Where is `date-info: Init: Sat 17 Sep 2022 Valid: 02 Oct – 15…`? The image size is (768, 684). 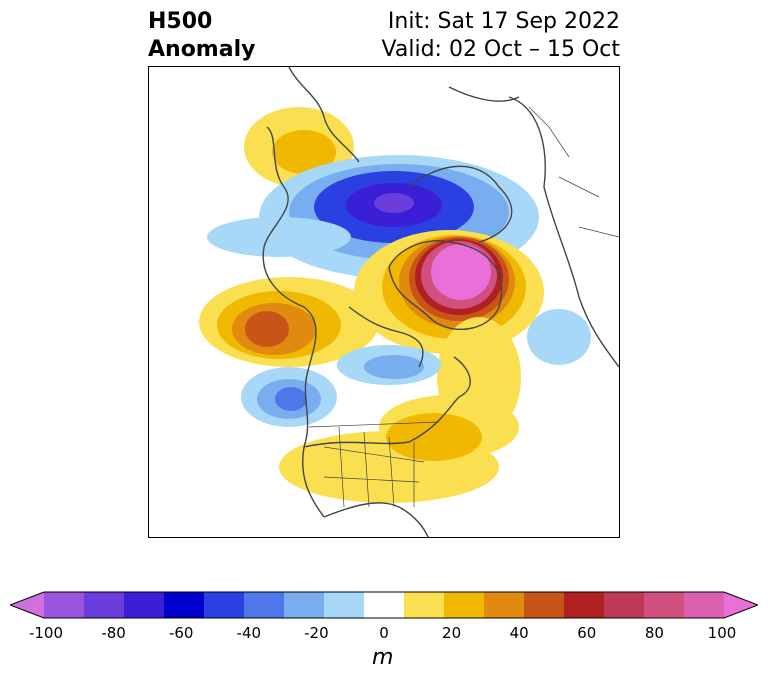
date-info: Init: Sat 17 Sep 2022 Valid: 02 Oct – 15… is located at coordinates (501, 36).